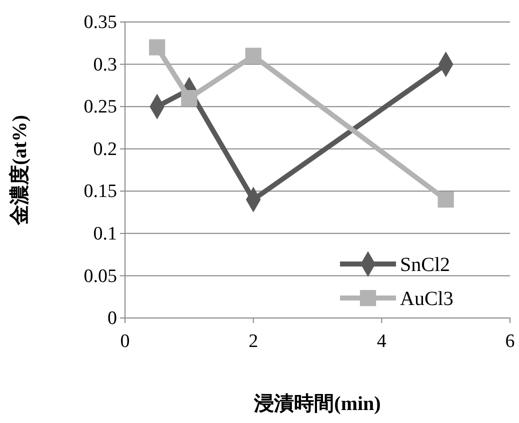  What do you see at coordinates (317, 404) in the screenshot?
I see `x-axis-title: 浸漬時間(min)` at bounding box center [317, 404].